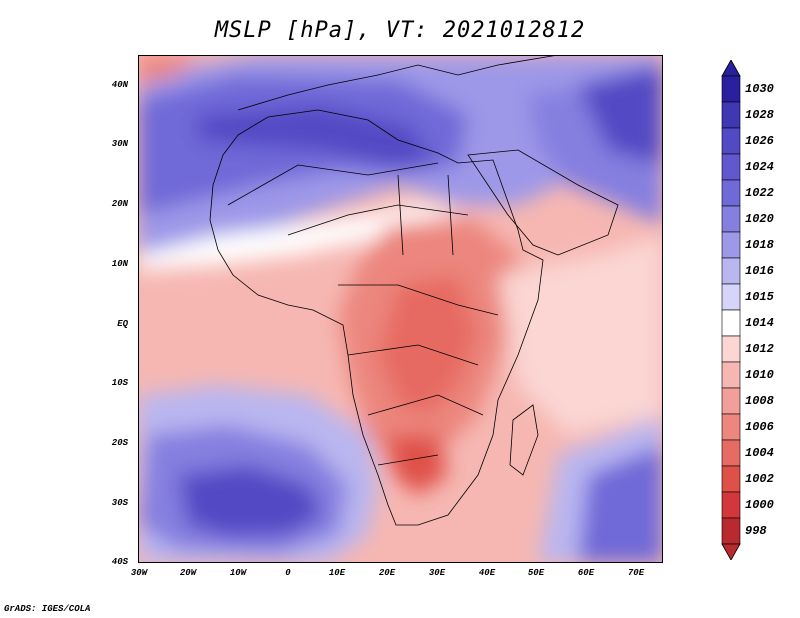 The width and height of the screenshot is (800, 618). What do you see at coordinates (731, 68) in the screenshot?
I see `colorbar-top-arrow` at bounding box center [731, 68].